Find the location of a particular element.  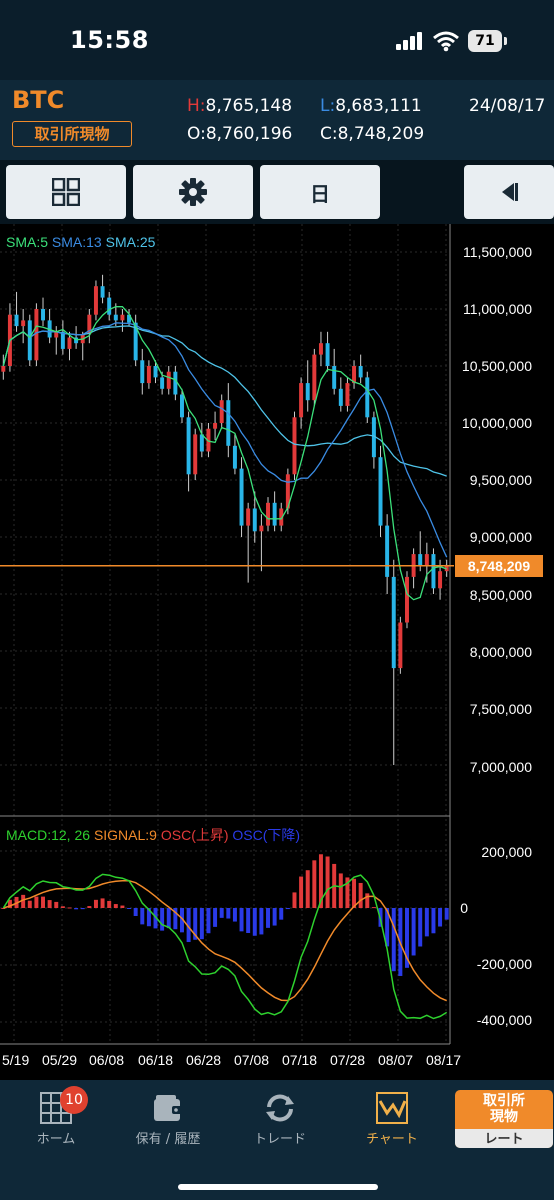

period-button: 日 is located at coordinates (320, 192).